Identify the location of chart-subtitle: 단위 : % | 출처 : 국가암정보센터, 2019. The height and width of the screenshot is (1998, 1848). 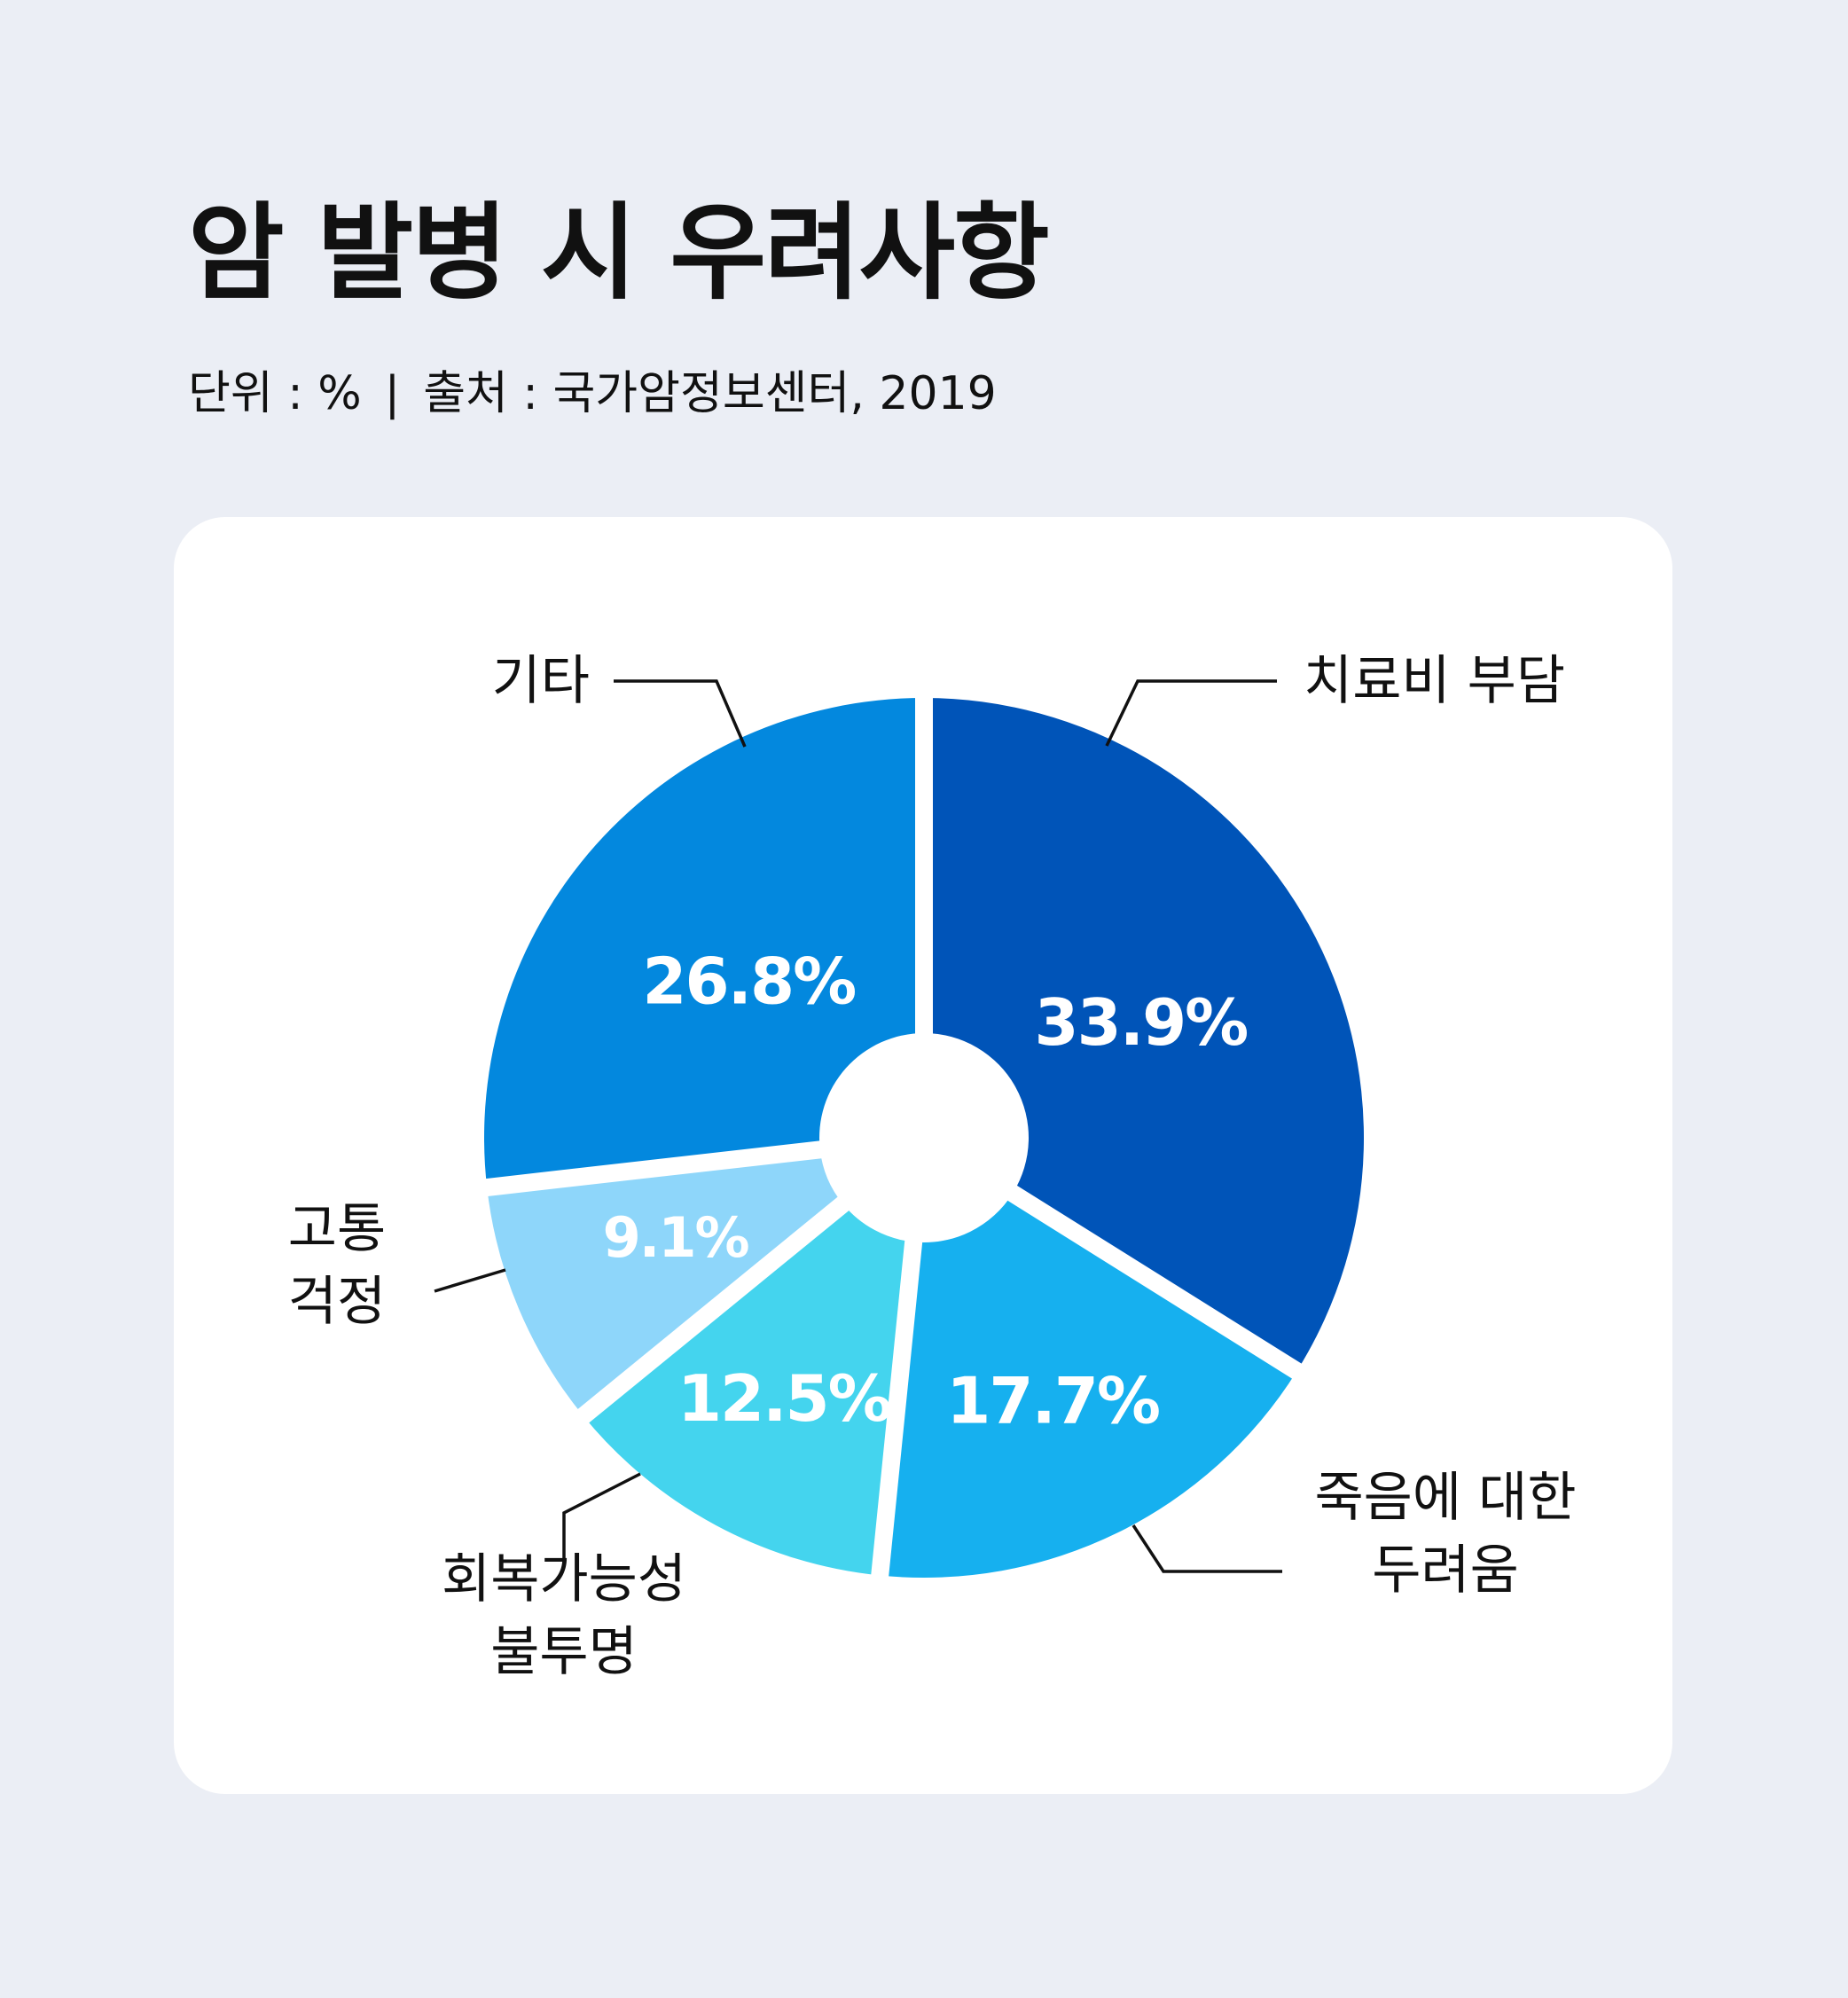
(592, 394).